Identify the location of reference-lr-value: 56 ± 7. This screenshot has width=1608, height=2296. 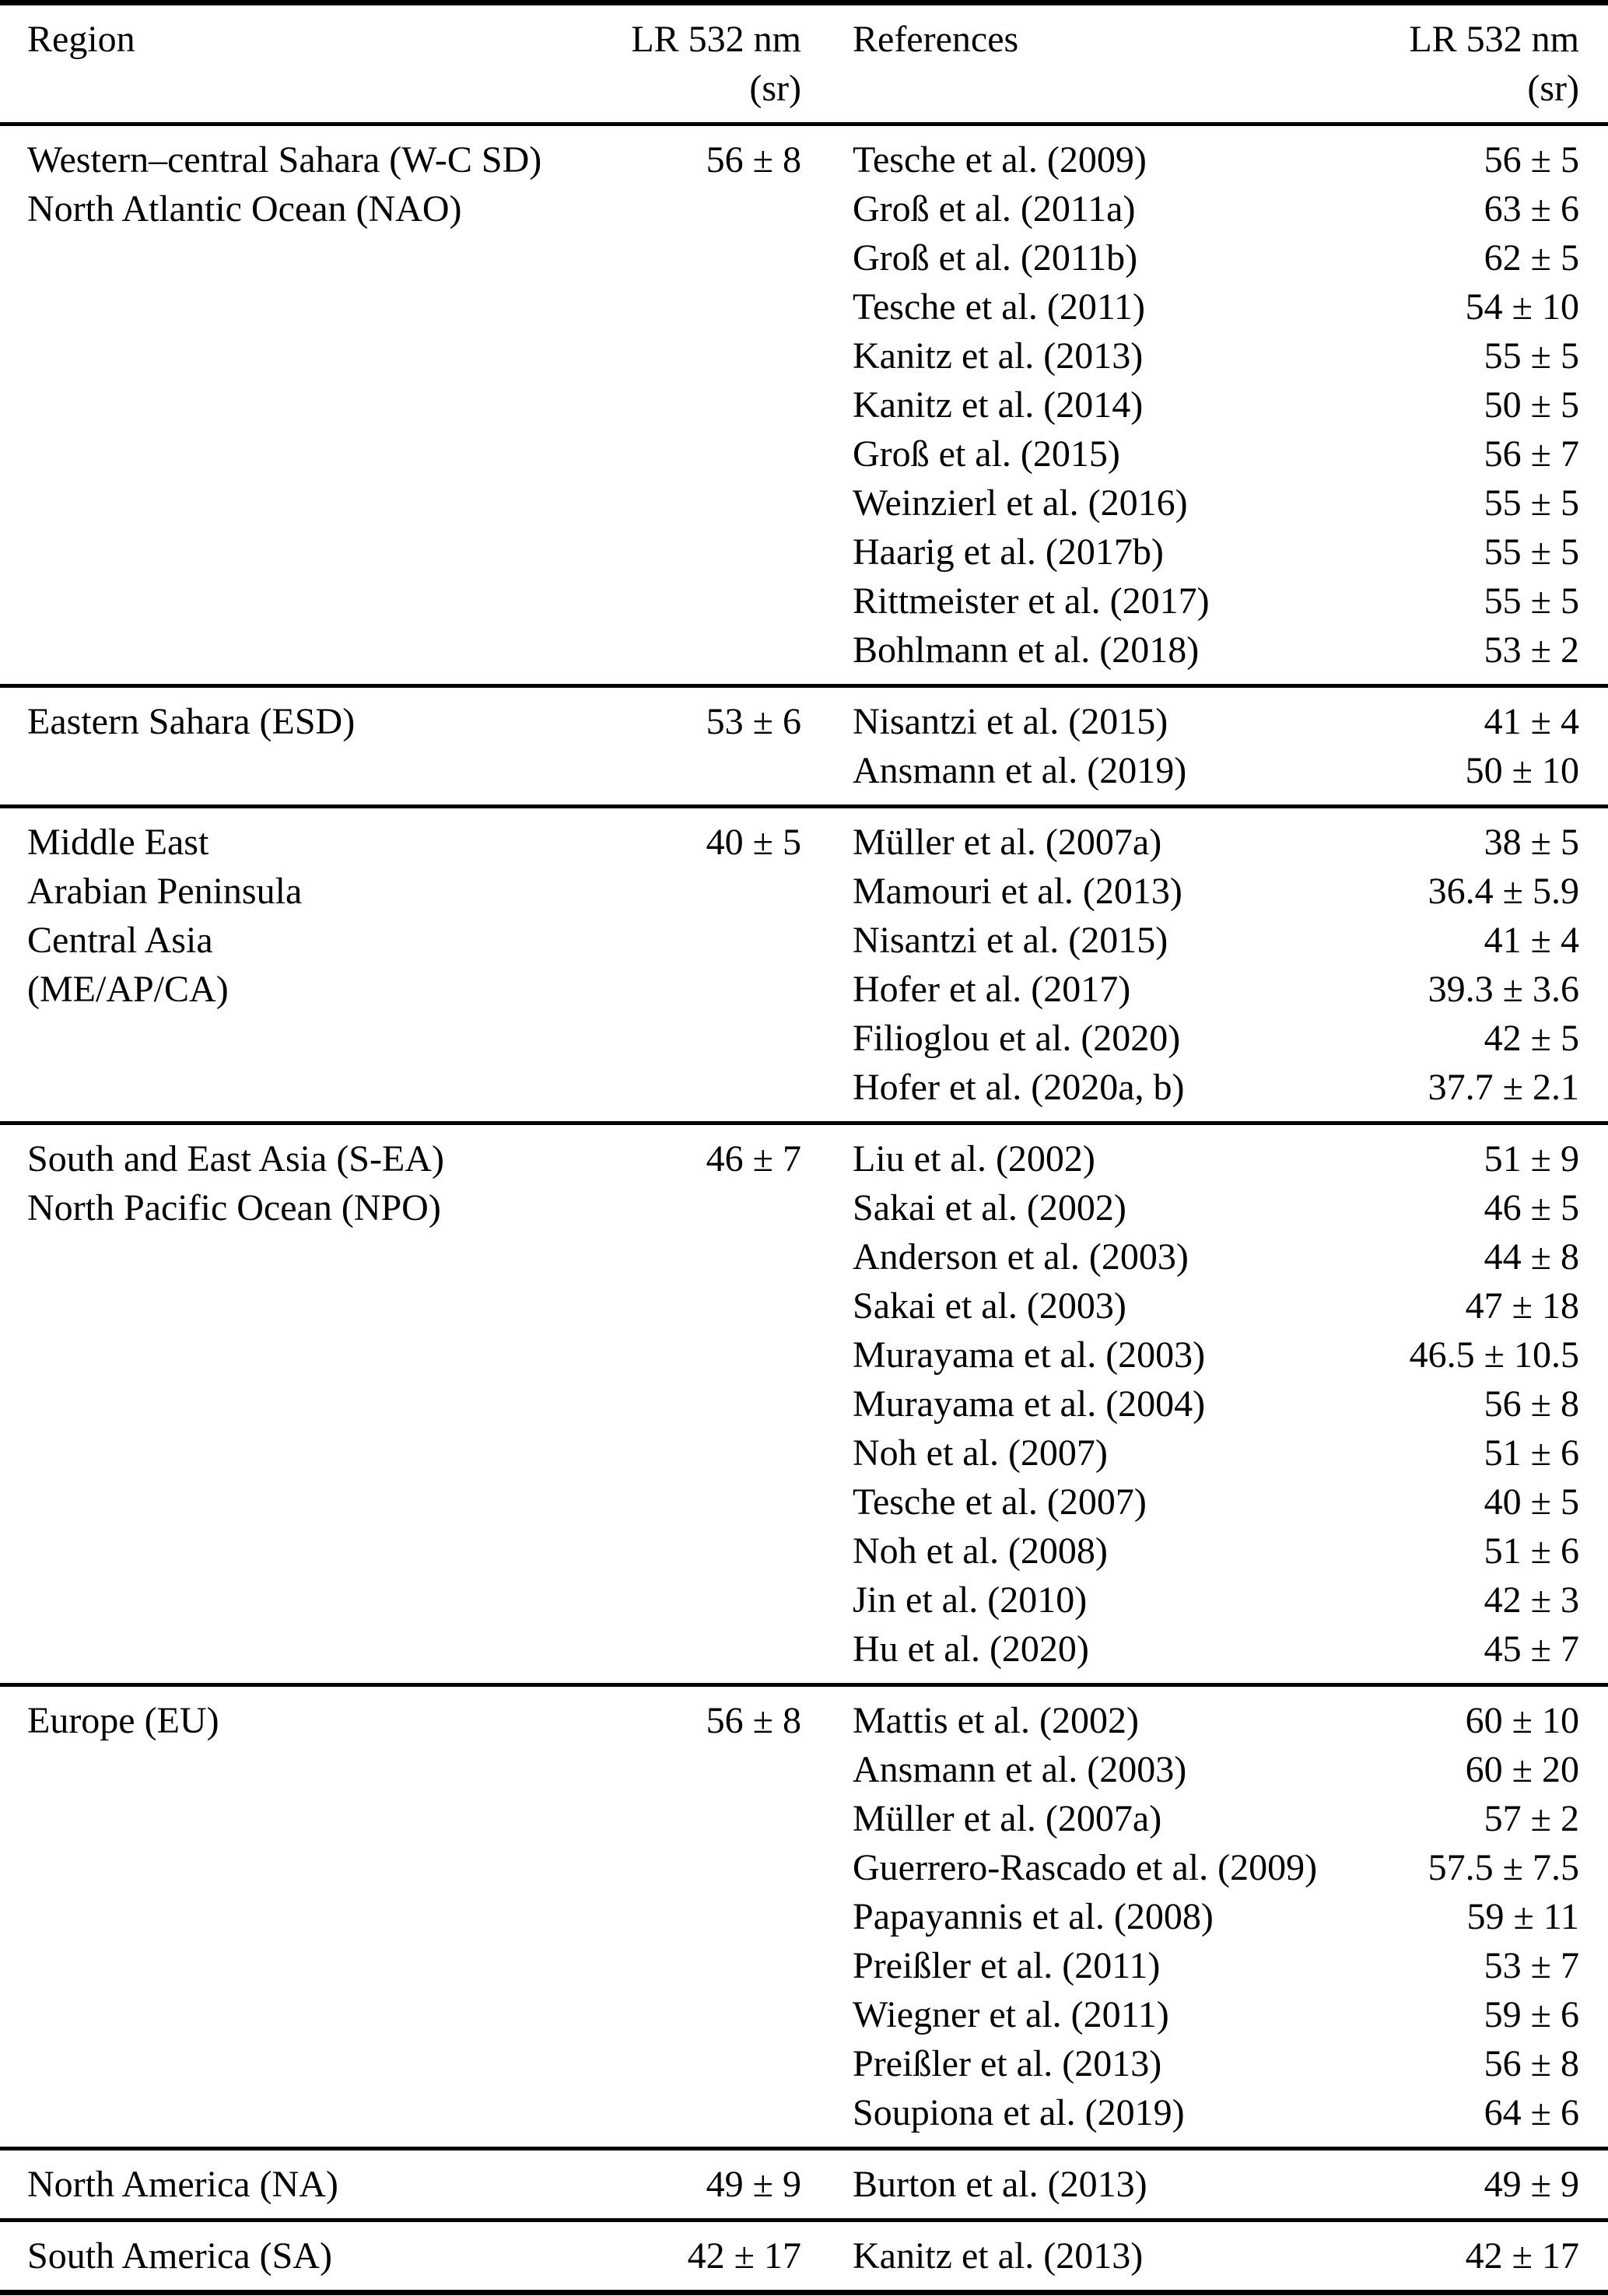
(1531, 454).